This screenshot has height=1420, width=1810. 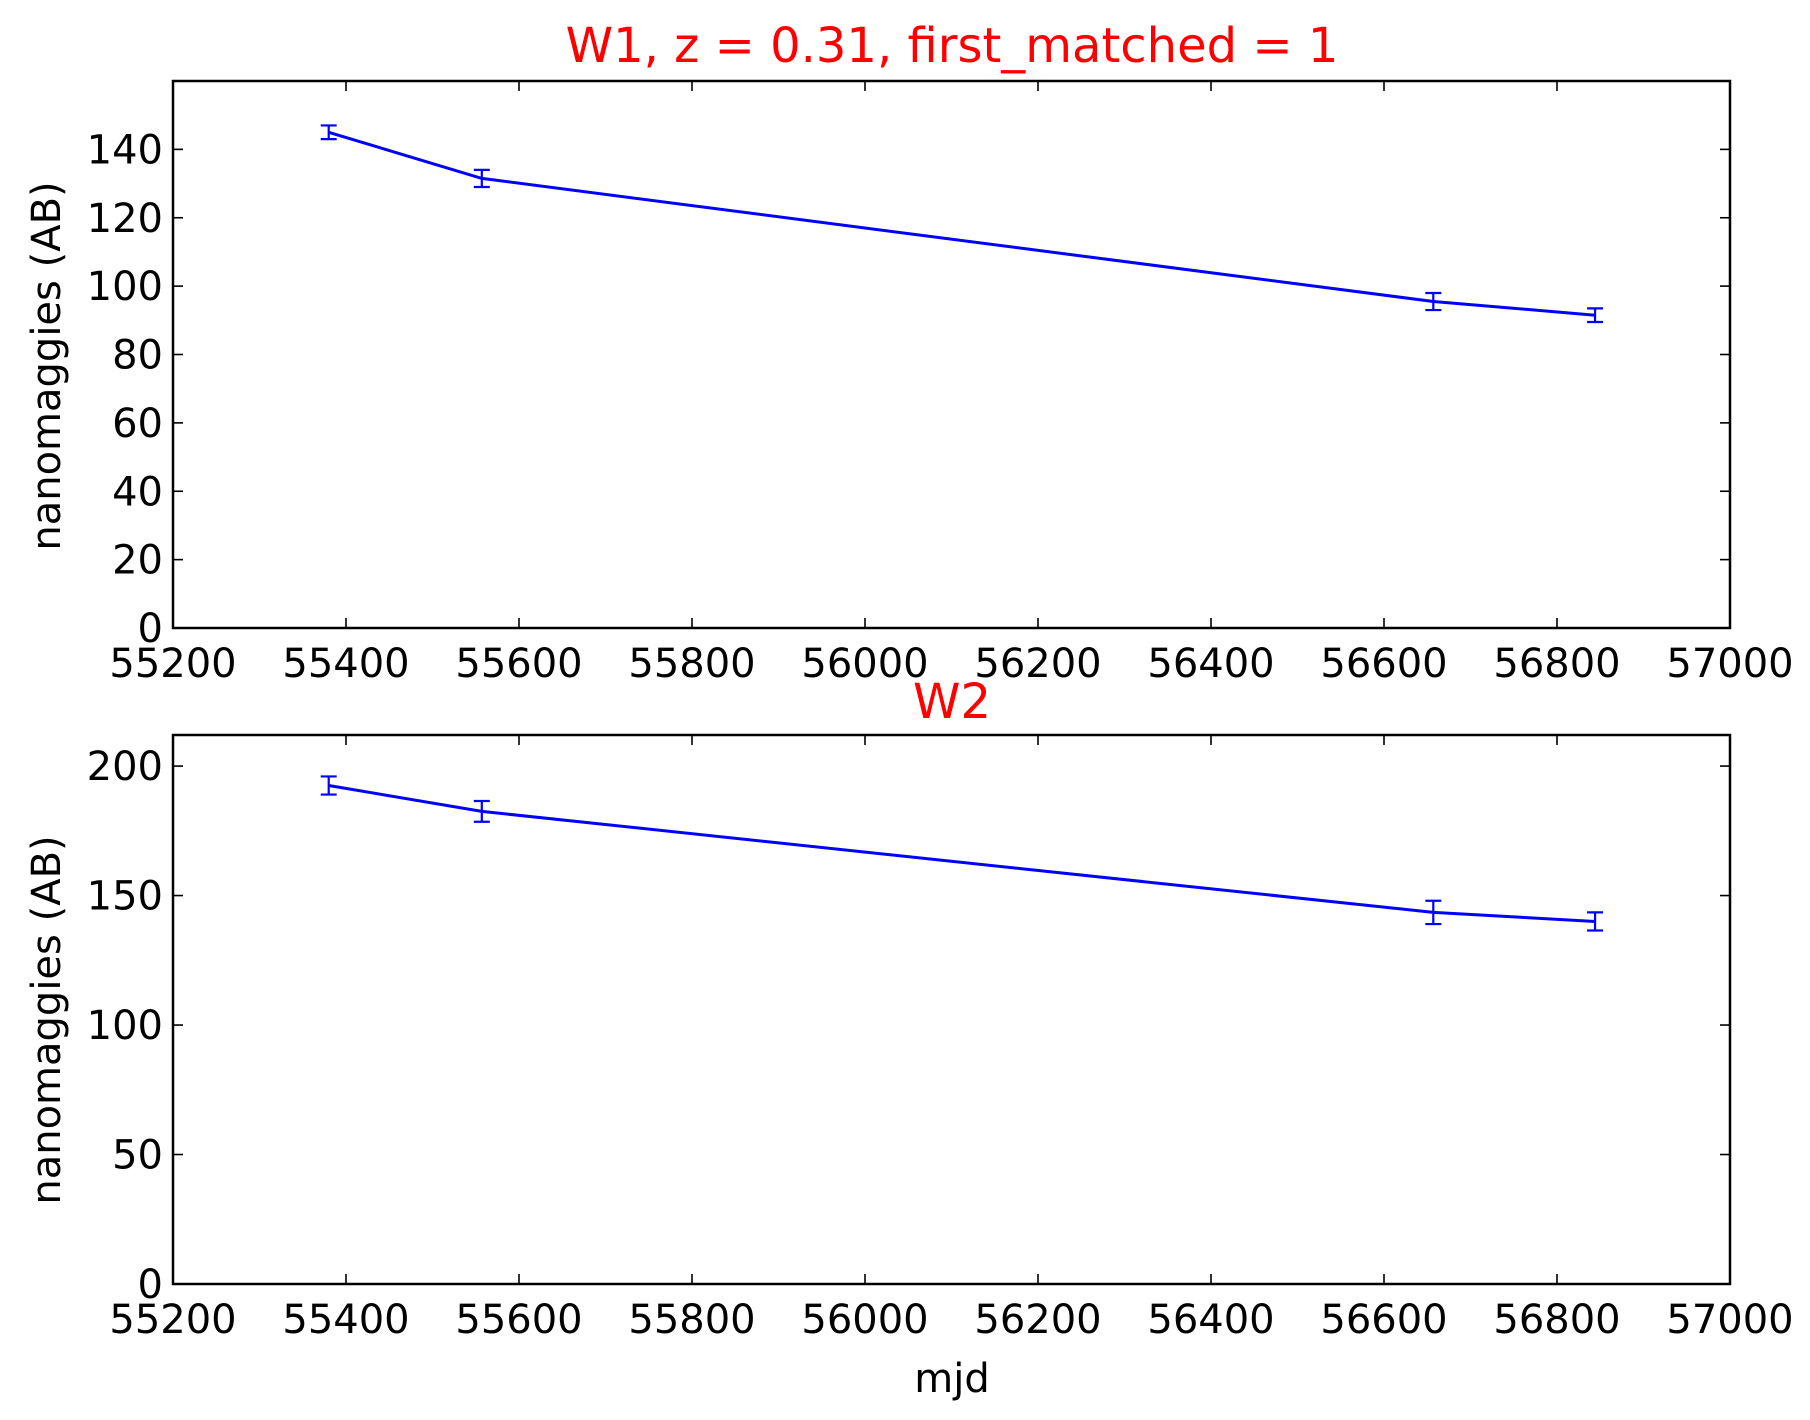 What do you see at coordinates (1383, 1320) in the screenshot?
I see `w2-x-tick-label: 56600` at bounding box center [1383, 1320].